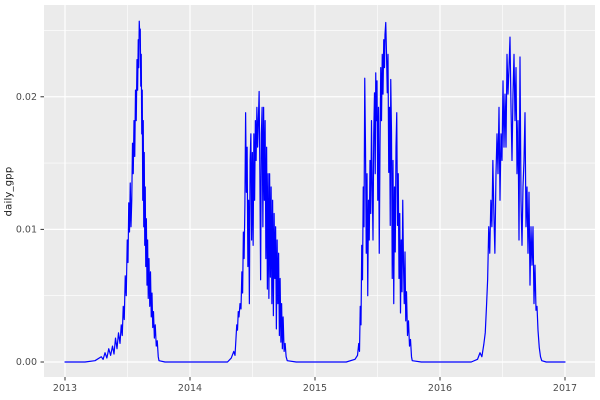  Describe the element at coordinates (565, 388) in the screenshot. I see `x-tick-label: 2017` at that location.